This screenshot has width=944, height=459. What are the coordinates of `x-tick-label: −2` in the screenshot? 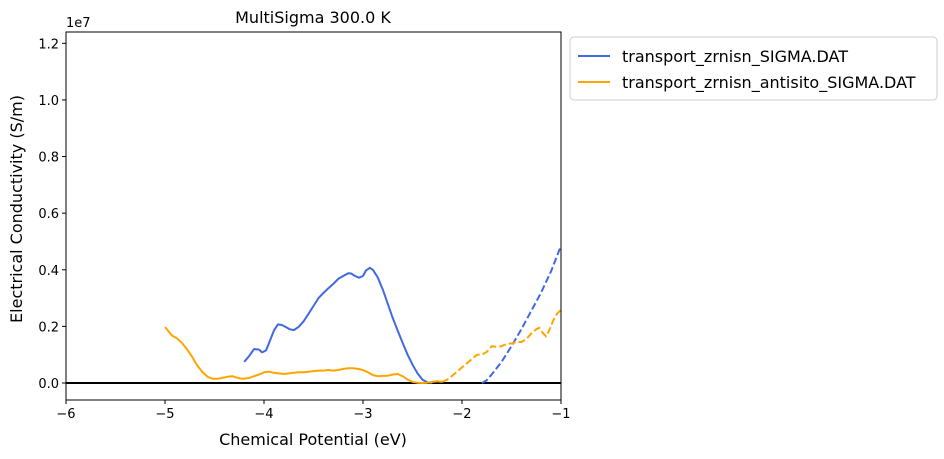 It's located at (461, 414).